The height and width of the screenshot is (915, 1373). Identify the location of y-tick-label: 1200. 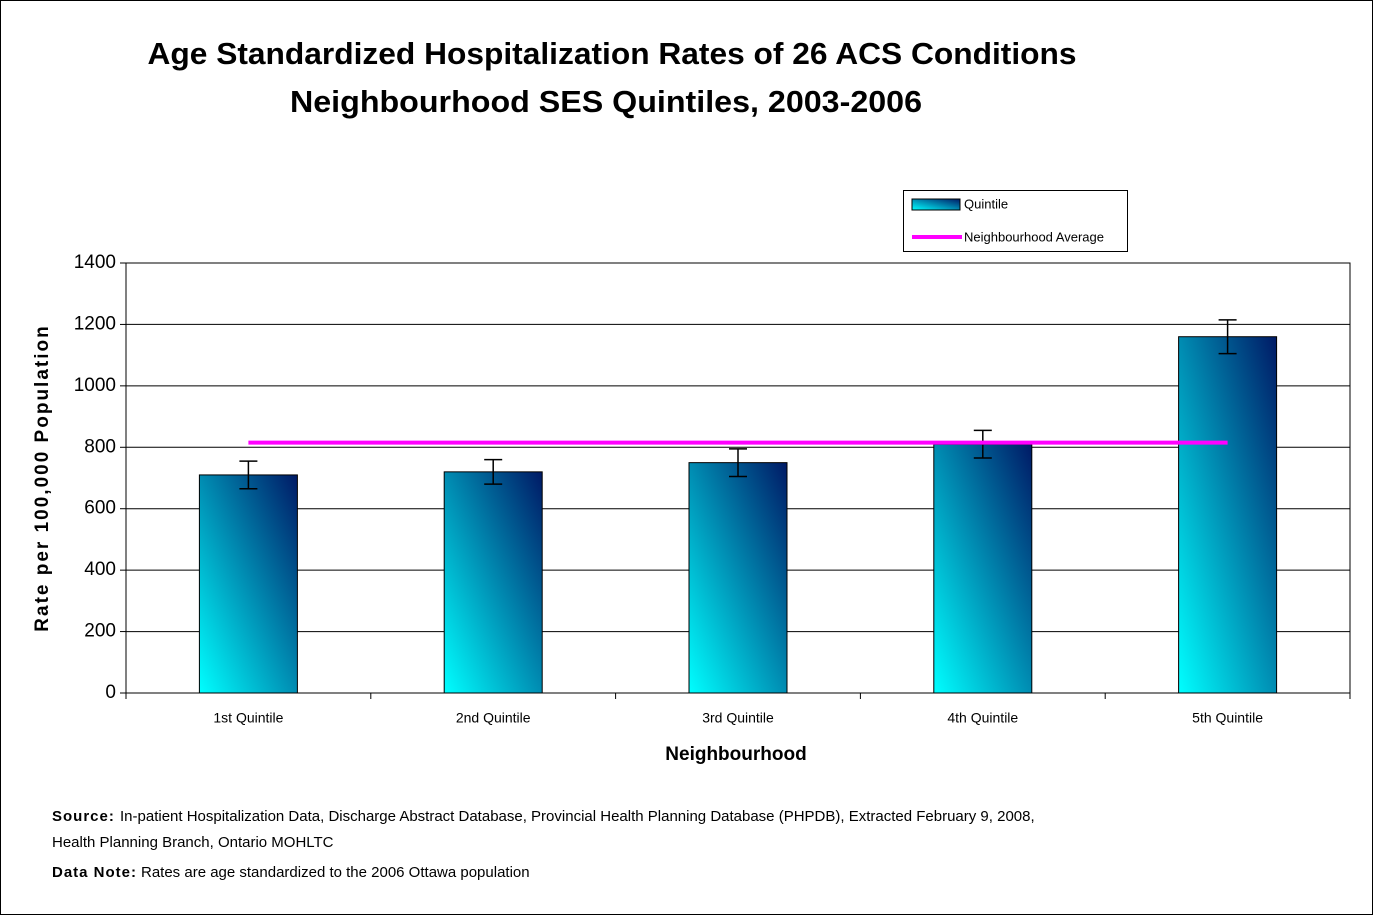
(95, 323).